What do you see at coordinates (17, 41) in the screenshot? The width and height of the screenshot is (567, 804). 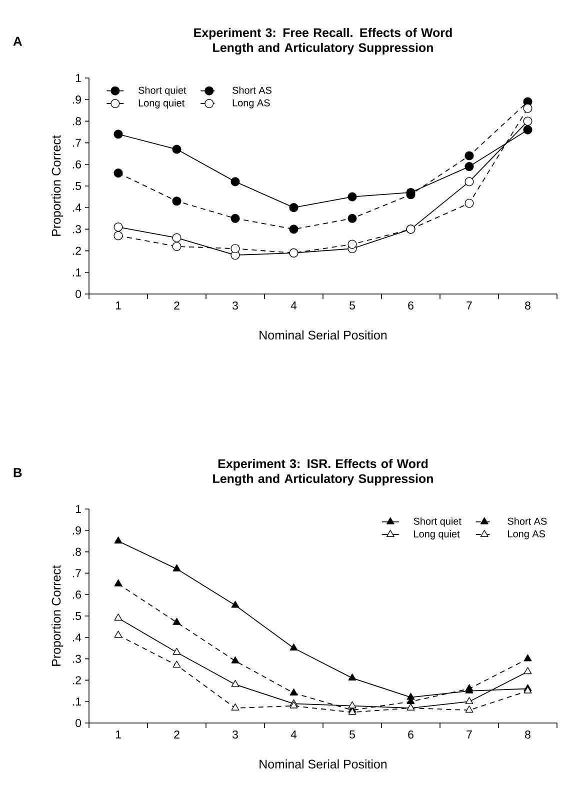 I see `text: A` at bounding box center [17, 41].